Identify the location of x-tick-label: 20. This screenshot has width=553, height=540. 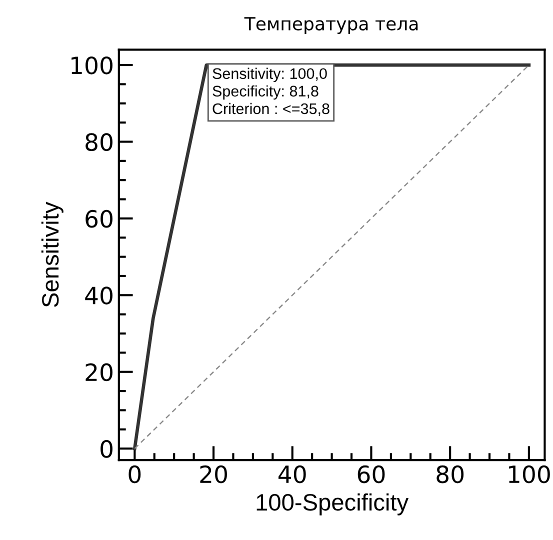
(213, 474).